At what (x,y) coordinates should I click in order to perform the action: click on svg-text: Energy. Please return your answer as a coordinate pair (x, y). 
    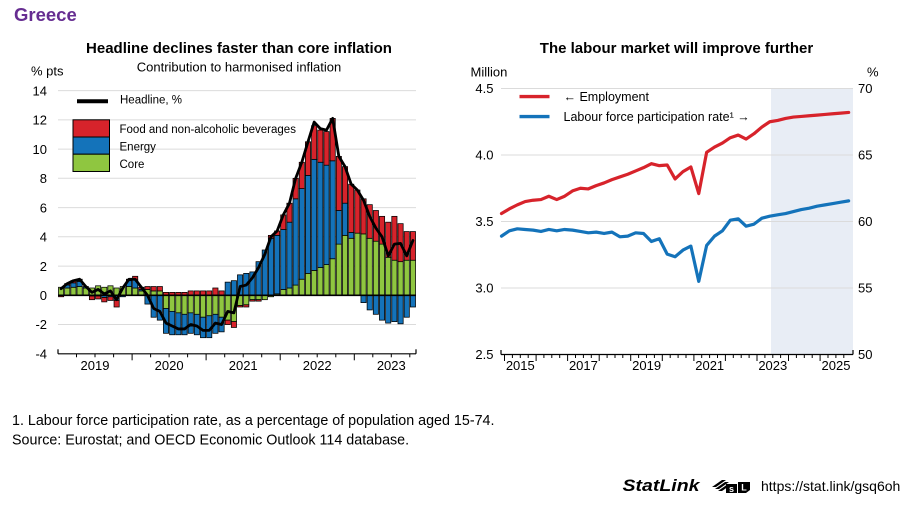
    Looking at the image, I should click on (138, 148).